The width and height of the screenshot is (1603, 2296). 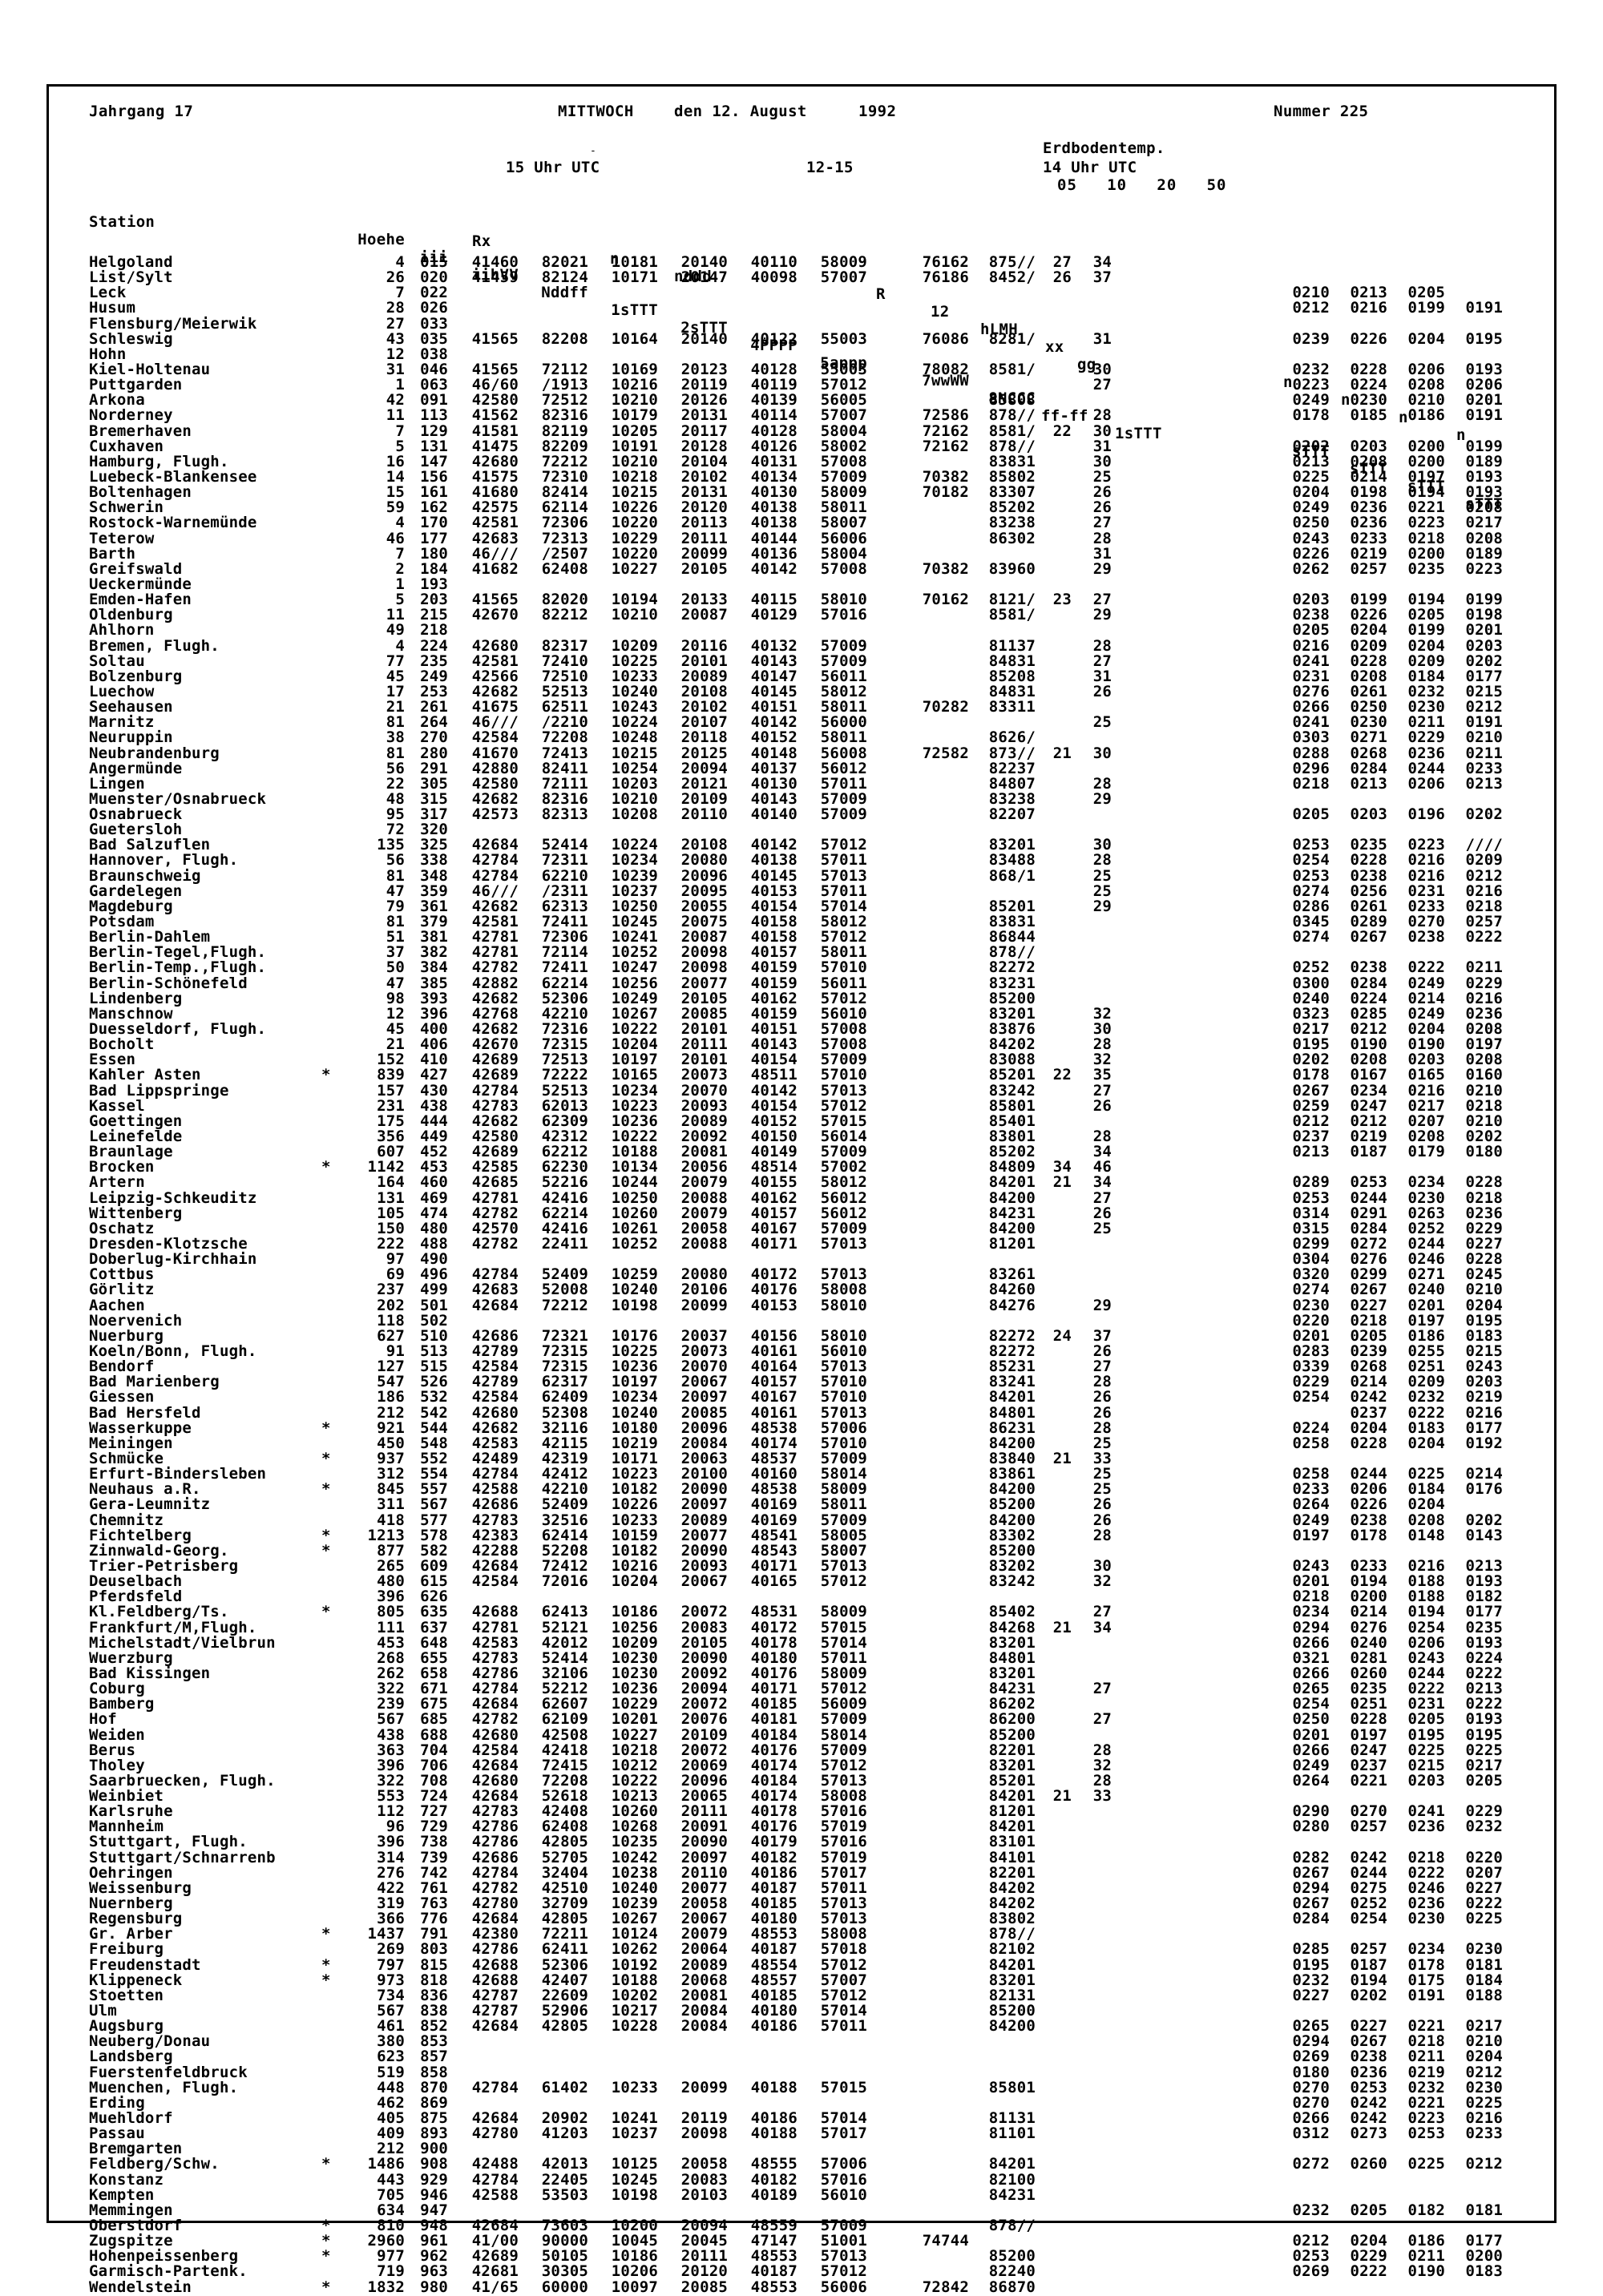 I want to click on soil-temp-20: 0255, so click(x=1426, y=1351).